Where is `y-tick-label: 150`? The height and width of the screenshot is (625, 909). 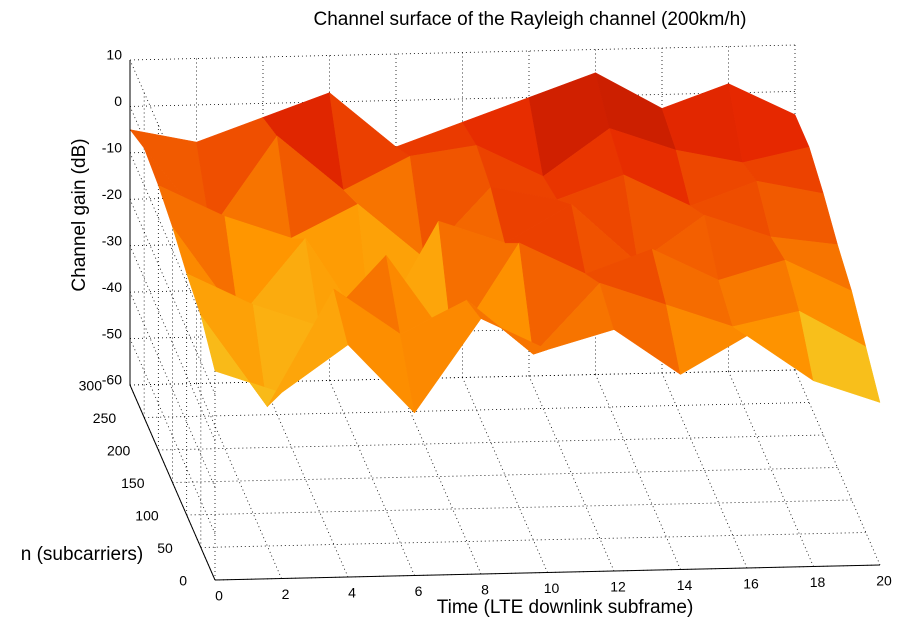 y-tick-label: 150 is located at coordinates (133, 483).